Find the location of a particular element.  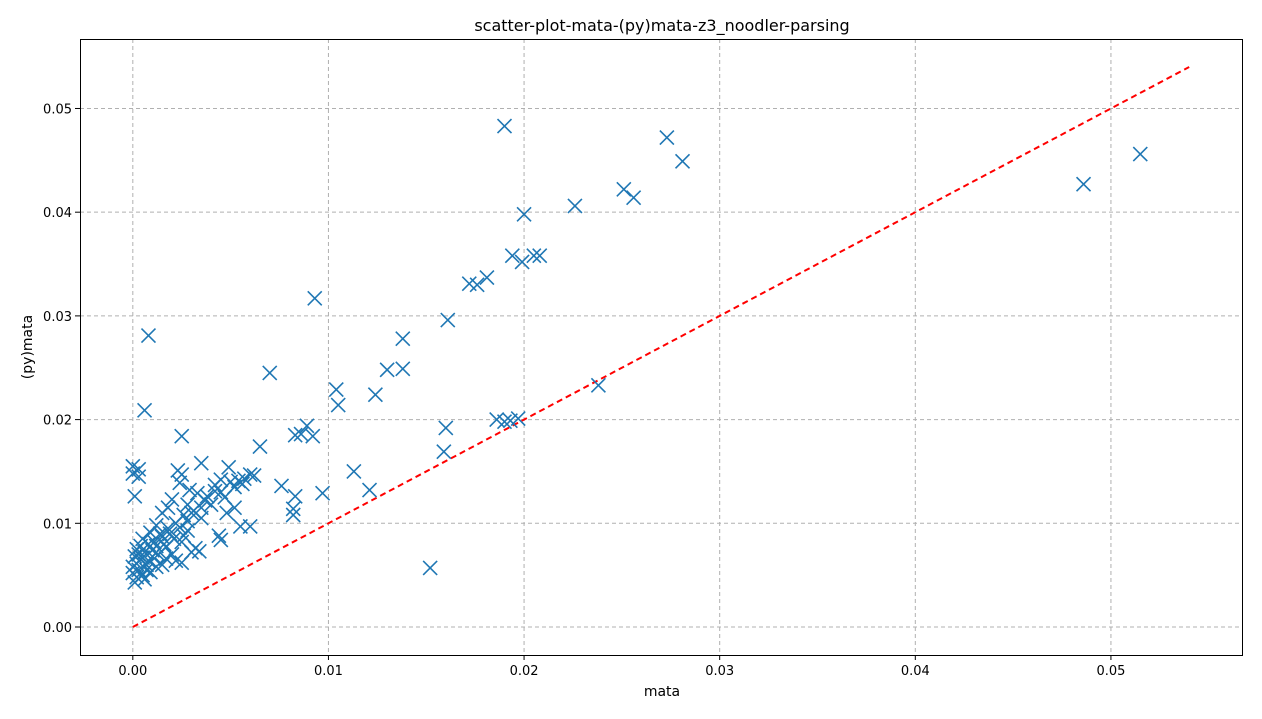

x-tick-label: 0.03 is located at coordinates (719, 671).